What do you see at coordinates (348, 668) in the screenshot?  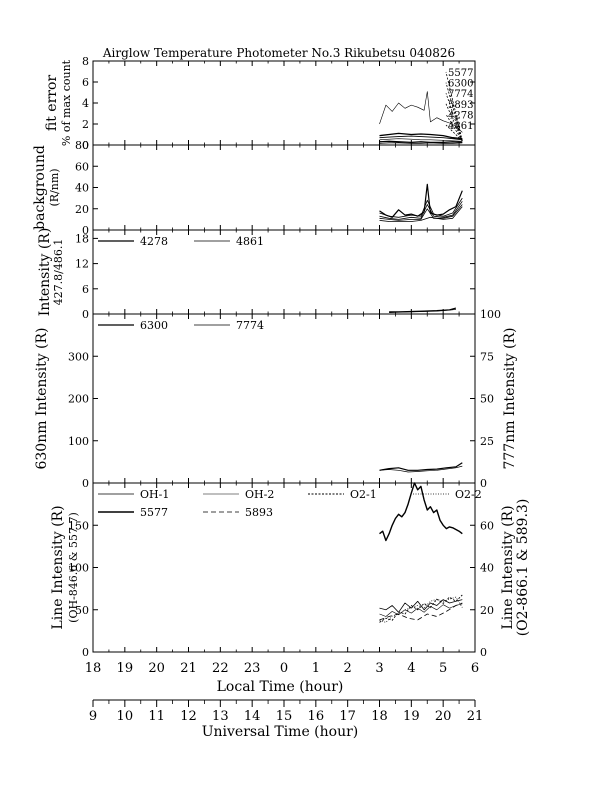 I see `local-time-tick-2: 2` at bounding box center [348, 668].